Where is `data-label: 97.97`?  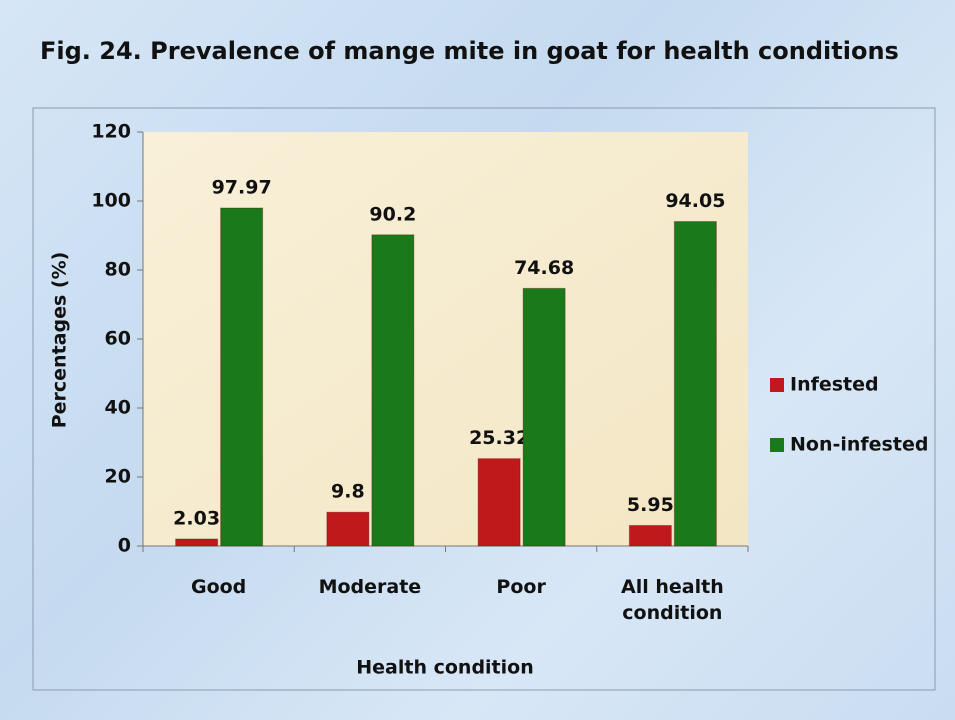 data-label: 97.97 is located at coordinates (242, 188).